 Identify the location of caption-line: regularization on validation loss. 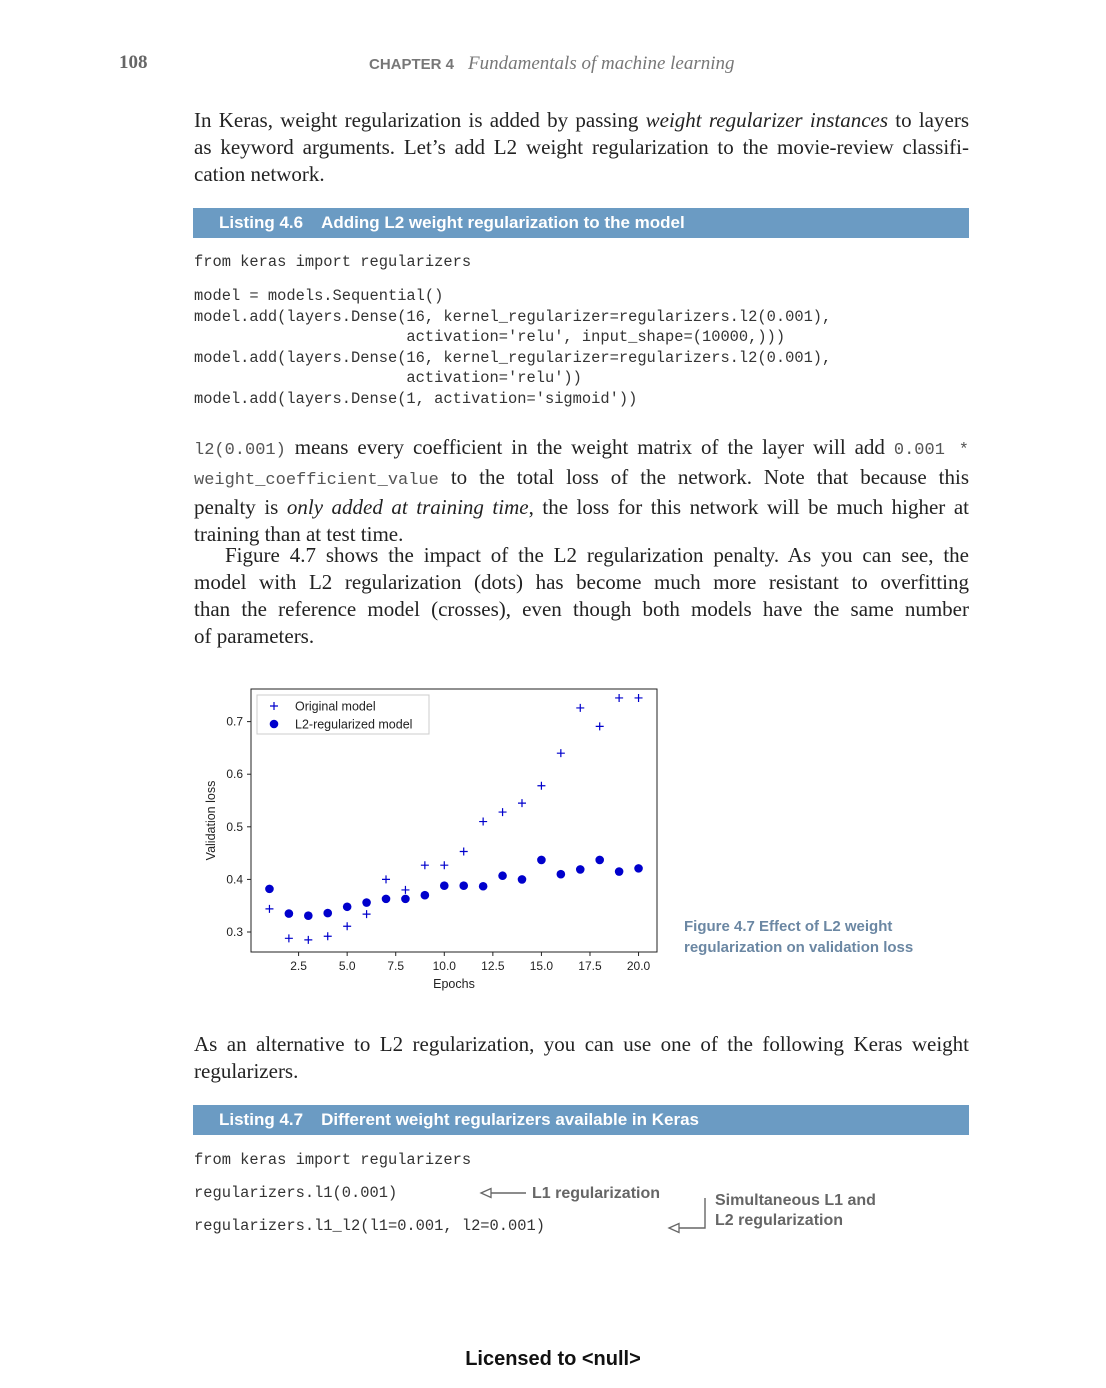
(799, 947).